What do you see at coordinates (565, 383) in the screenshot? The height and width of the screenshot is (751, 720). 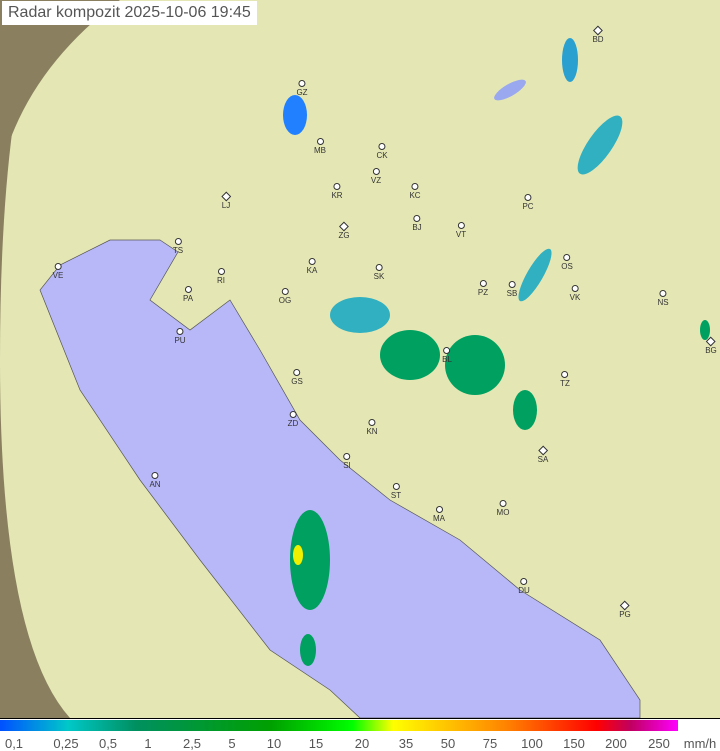 I see `city-label: TZ` at bounding box center [565, 383].